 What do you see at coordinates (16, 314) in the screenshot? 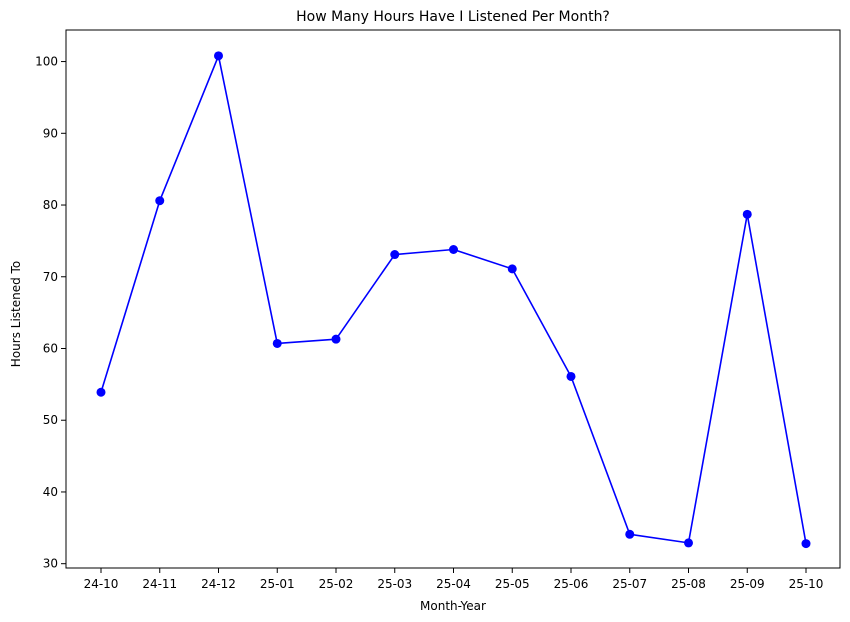
I see `y-axis-label: Hours Listened To` at bounding box center [16, 314].